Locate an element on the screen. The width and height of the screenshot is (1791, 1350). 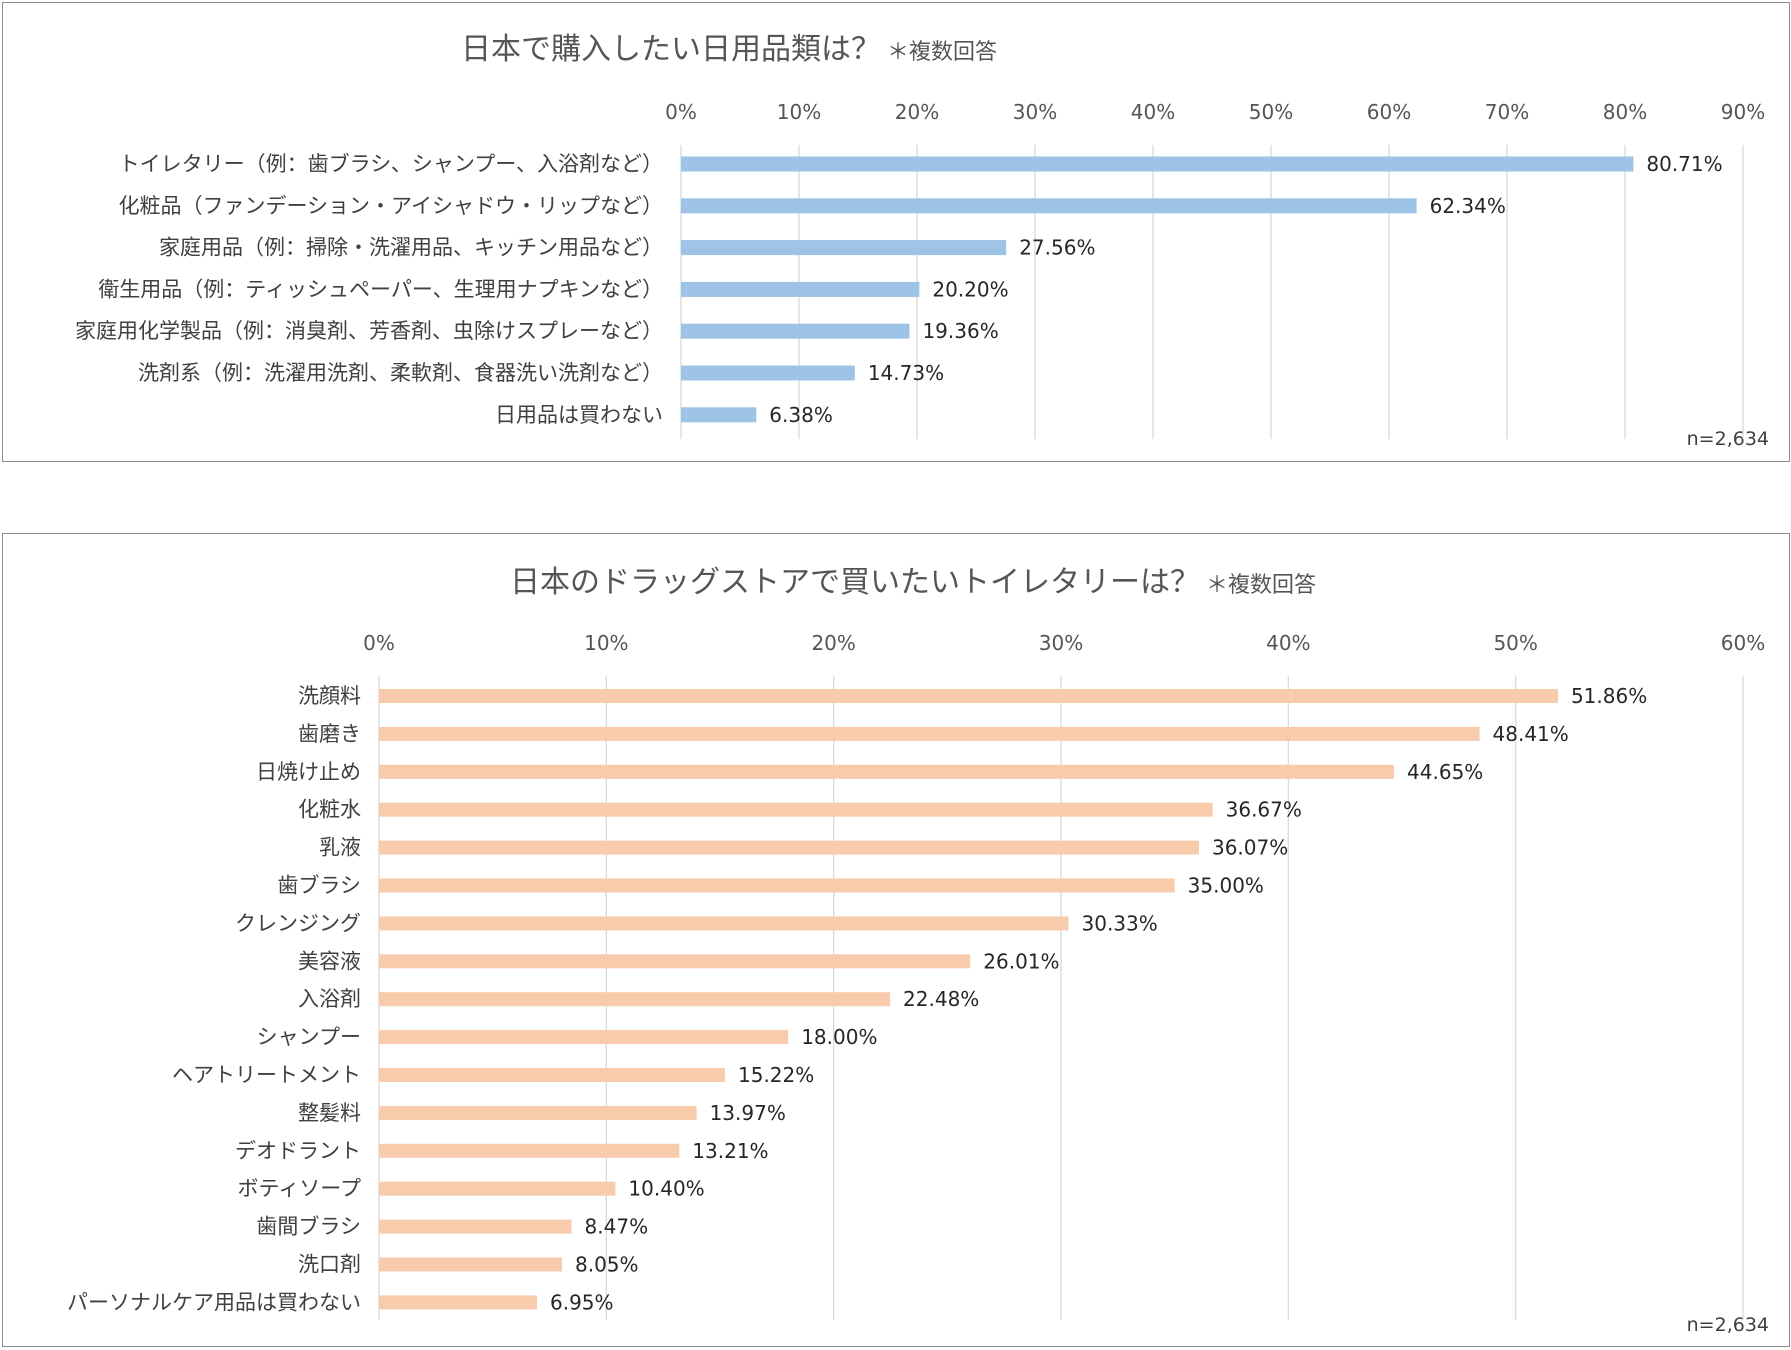
data-label: 8.47% is located at coordinates (617, 1227).